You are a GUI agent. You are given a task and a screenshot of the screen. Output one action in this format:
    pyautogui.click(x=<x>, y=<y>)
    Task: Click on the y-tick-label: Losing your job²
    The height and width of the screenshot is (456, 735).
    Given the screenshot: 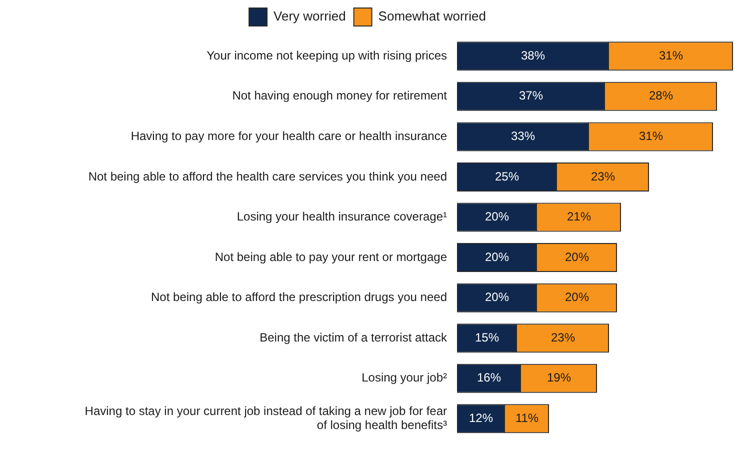 What is the action you would take?
    pyautogui.click(x=404, y=377)
    